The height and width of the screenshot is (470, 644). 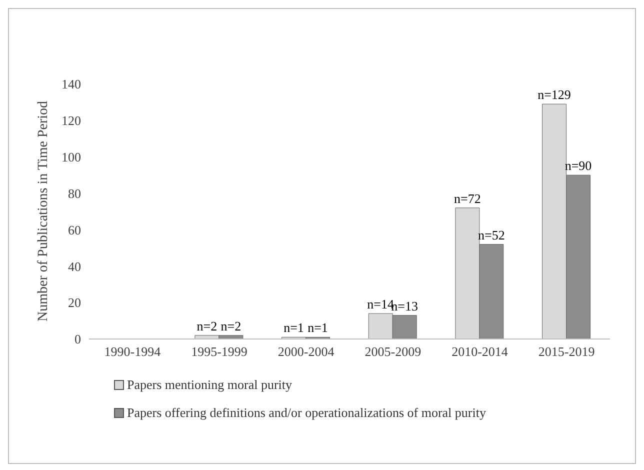 I want to click on x-tick-label: 2005-2009, so click(x=393, y=352).